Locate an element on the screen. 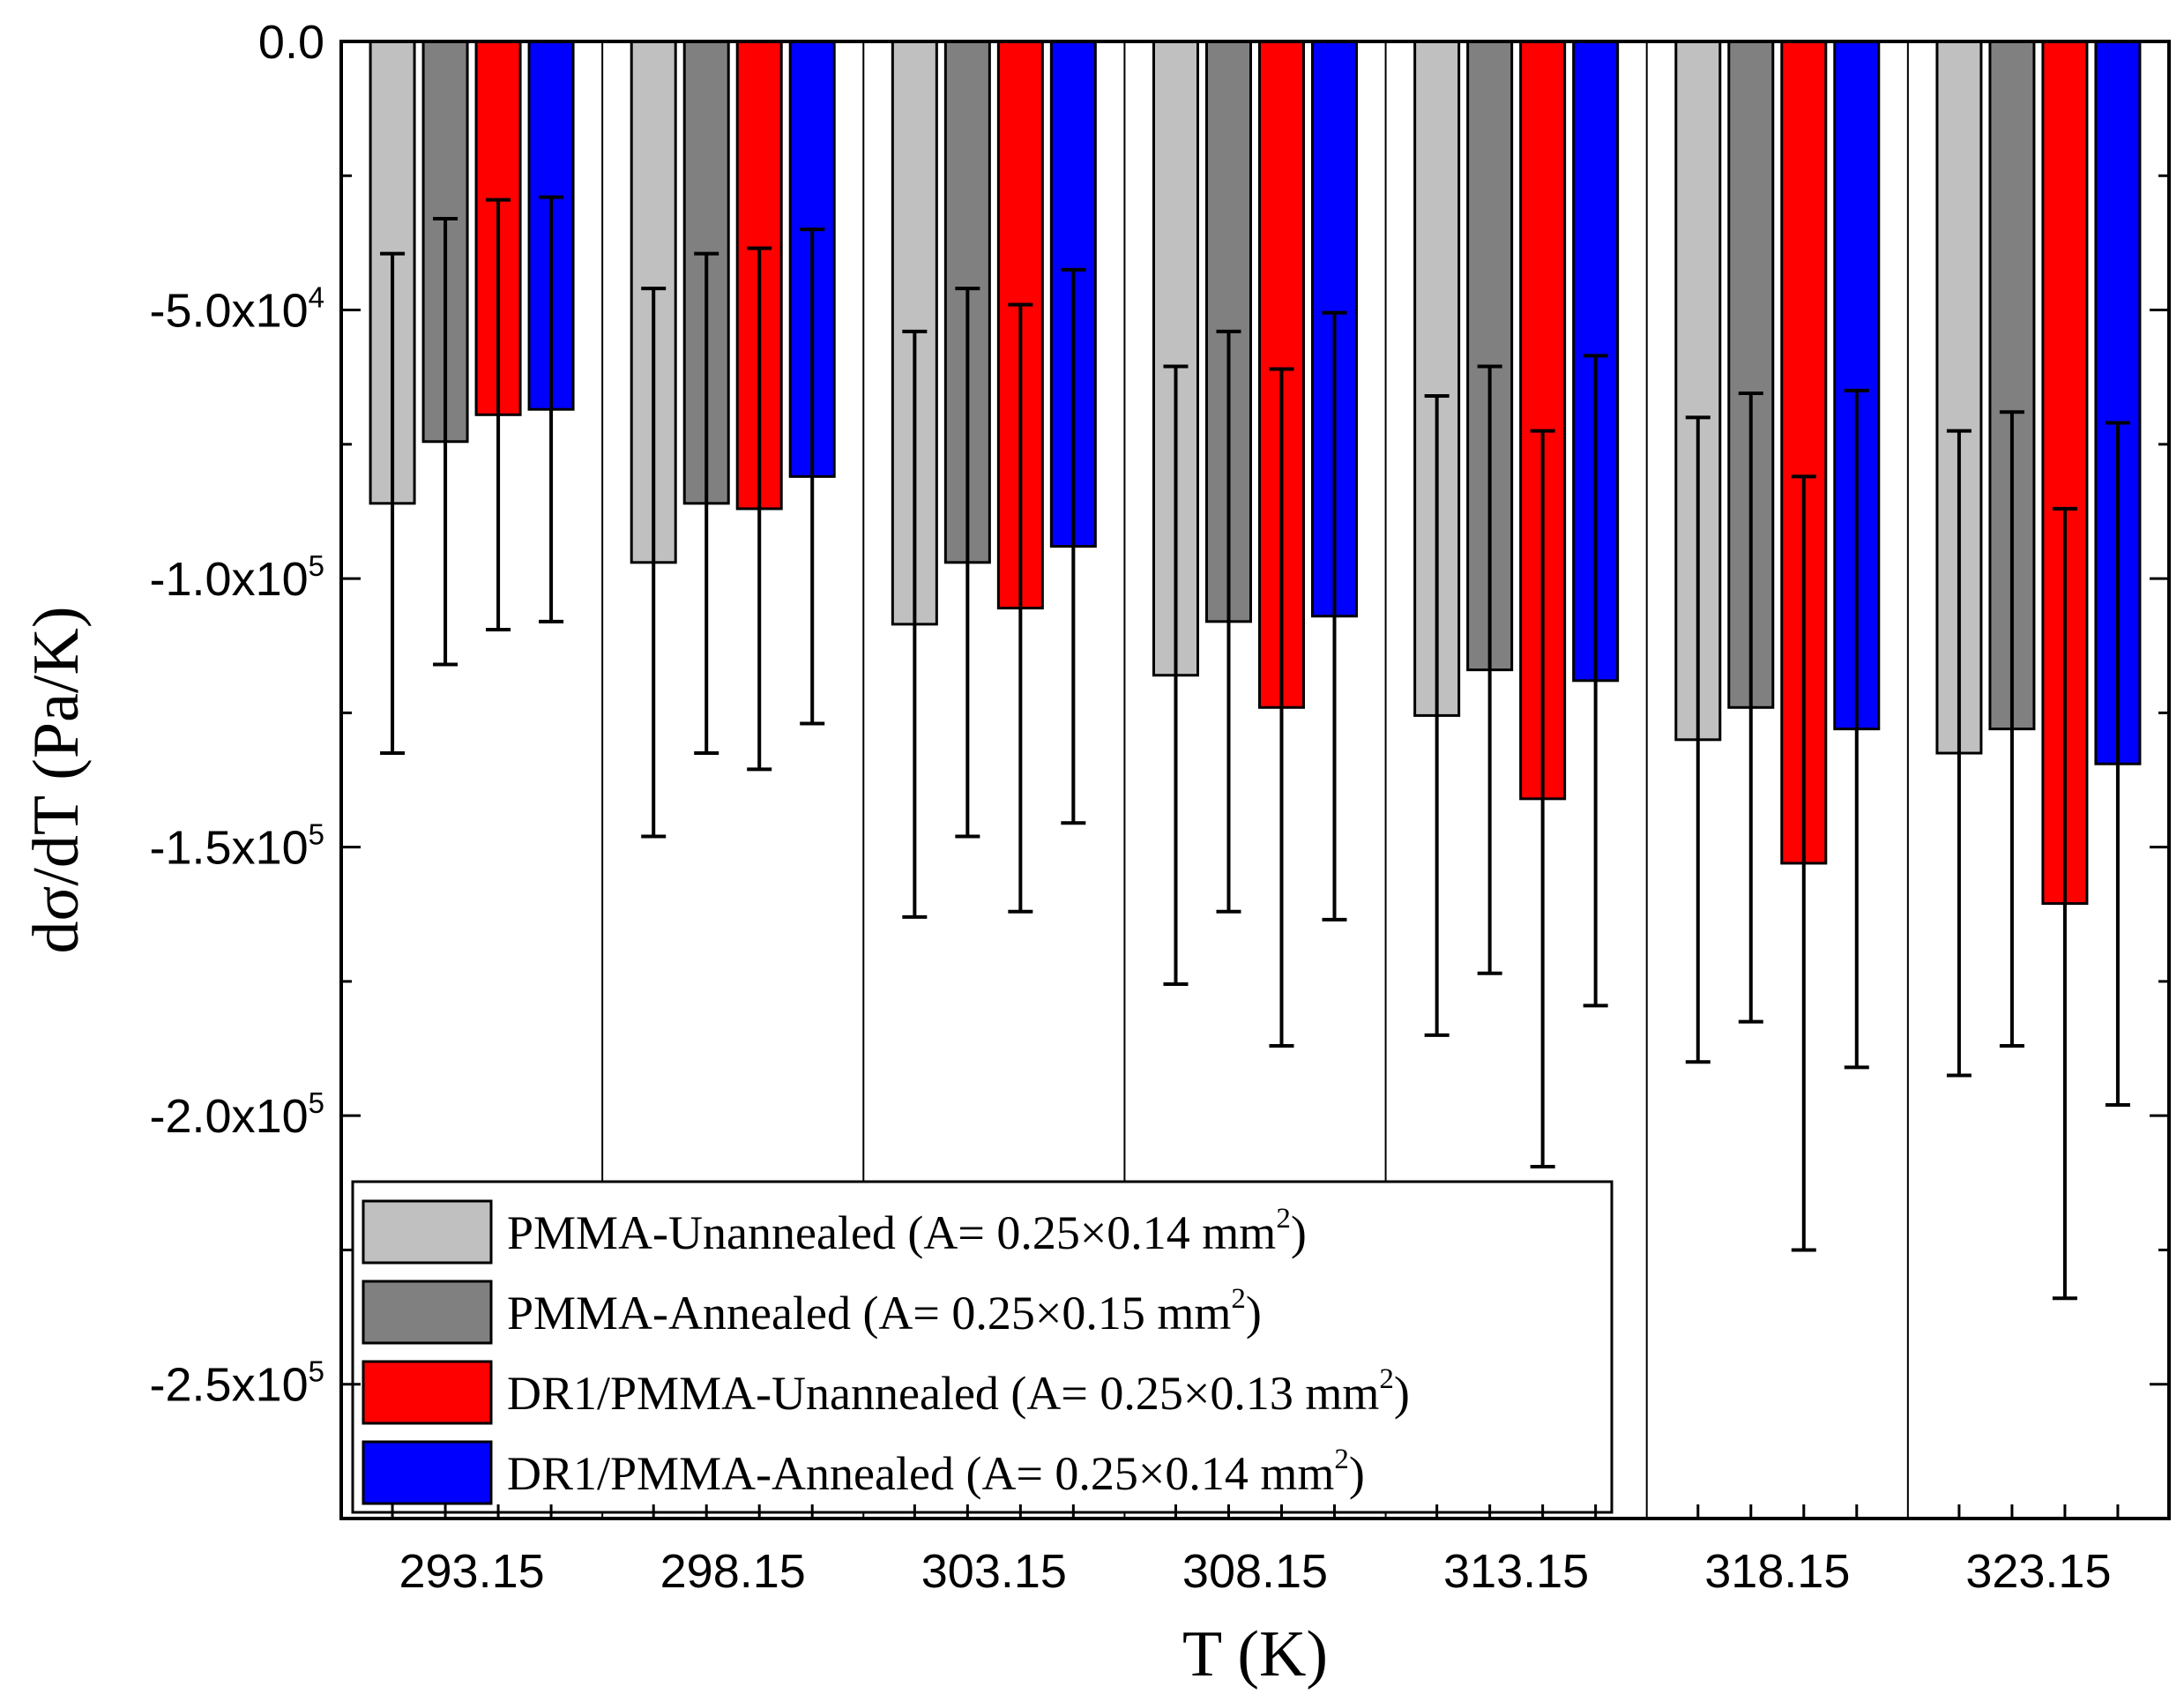 The width and height of the screenshot is (2184, 1694). x-tick-label: 298.15 is located at coordinates (733, 1571).